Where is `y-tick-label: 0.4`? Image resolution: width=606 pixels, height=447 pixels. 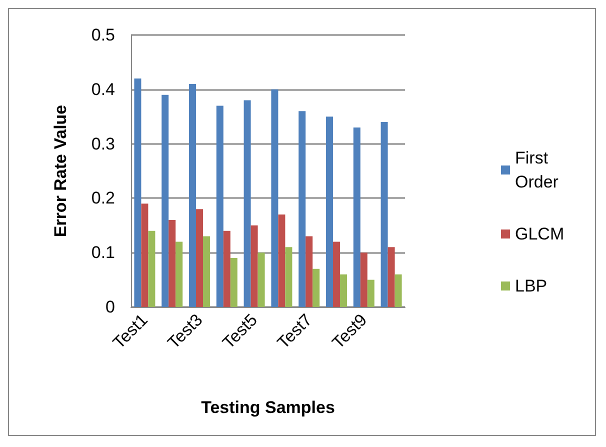 y-tick-label: 0.4 is located at coordinates (103, 89).